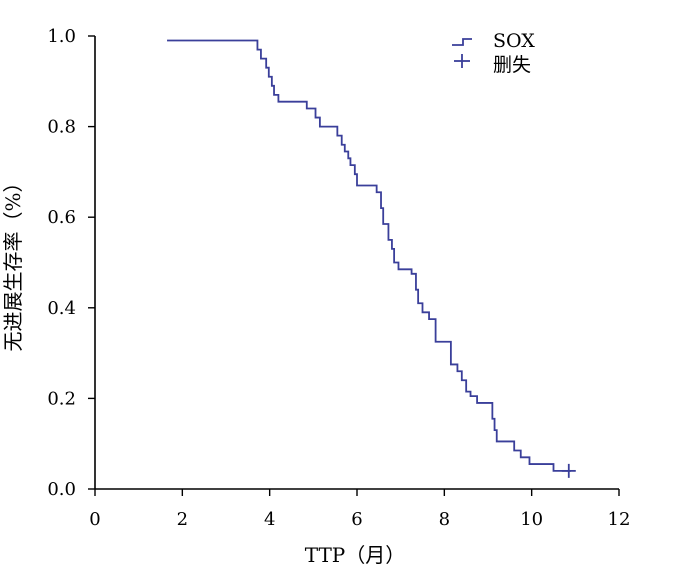  What do you see at coordinates (531, 519) in the screenshot?
I see `x-tick-label: 10` at bounding box center [531, 519].